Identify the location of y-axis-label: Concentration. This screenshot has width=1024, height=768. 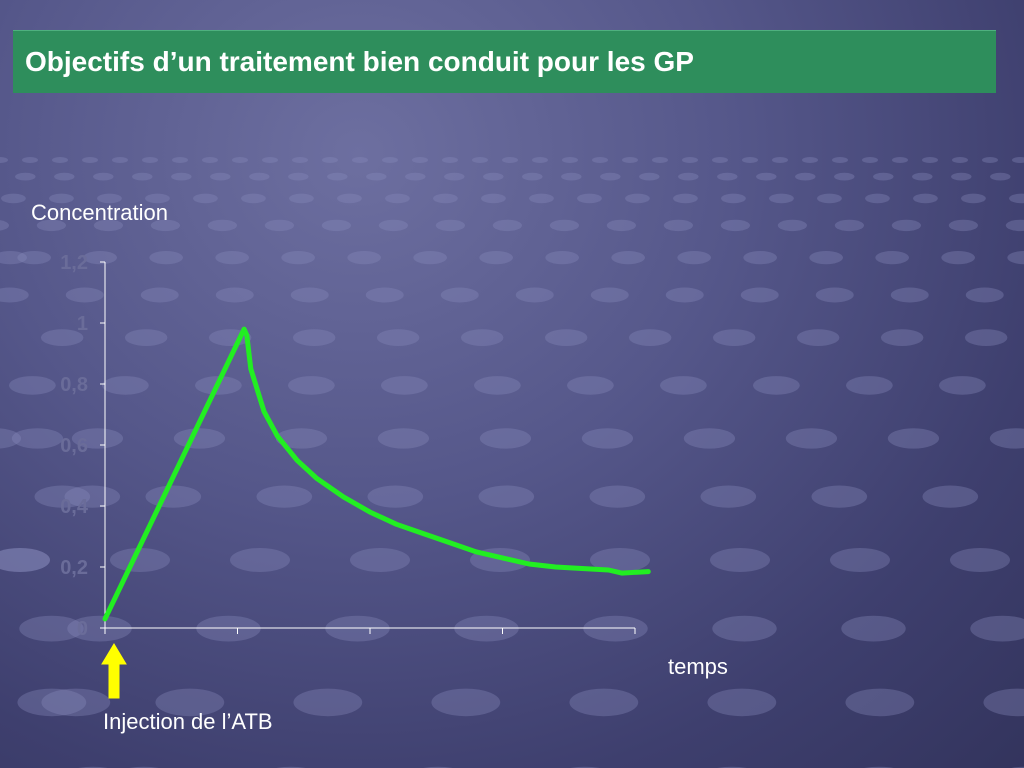
(99, 212).